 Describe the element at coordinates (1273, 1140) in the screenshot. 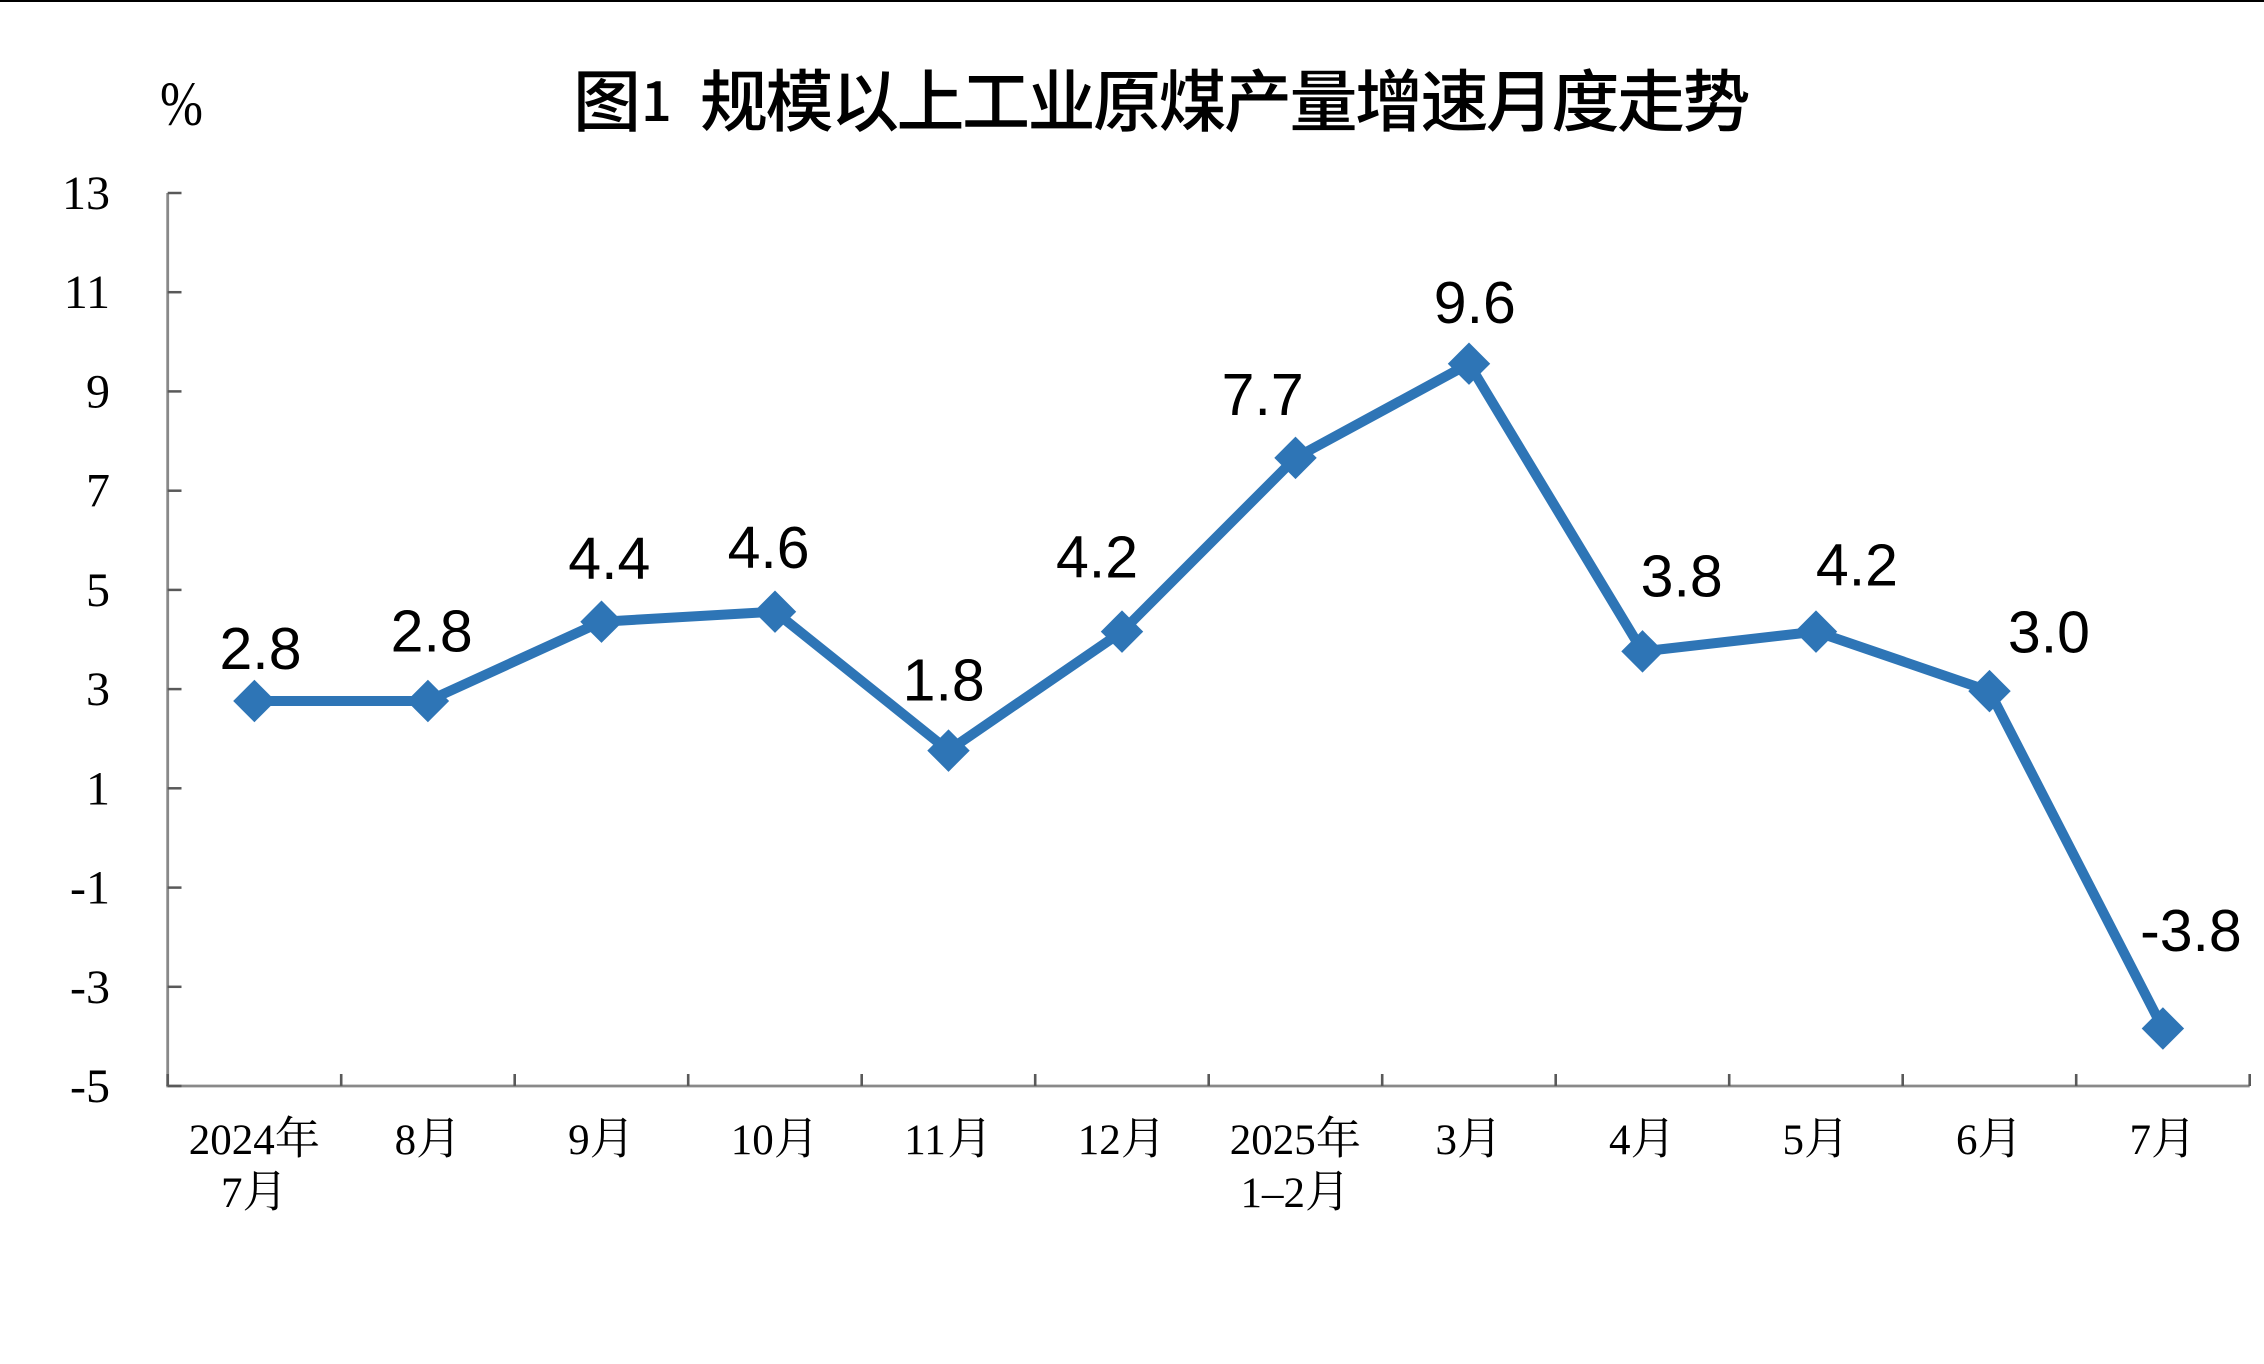

I see `svg-text: 2025` at that location.